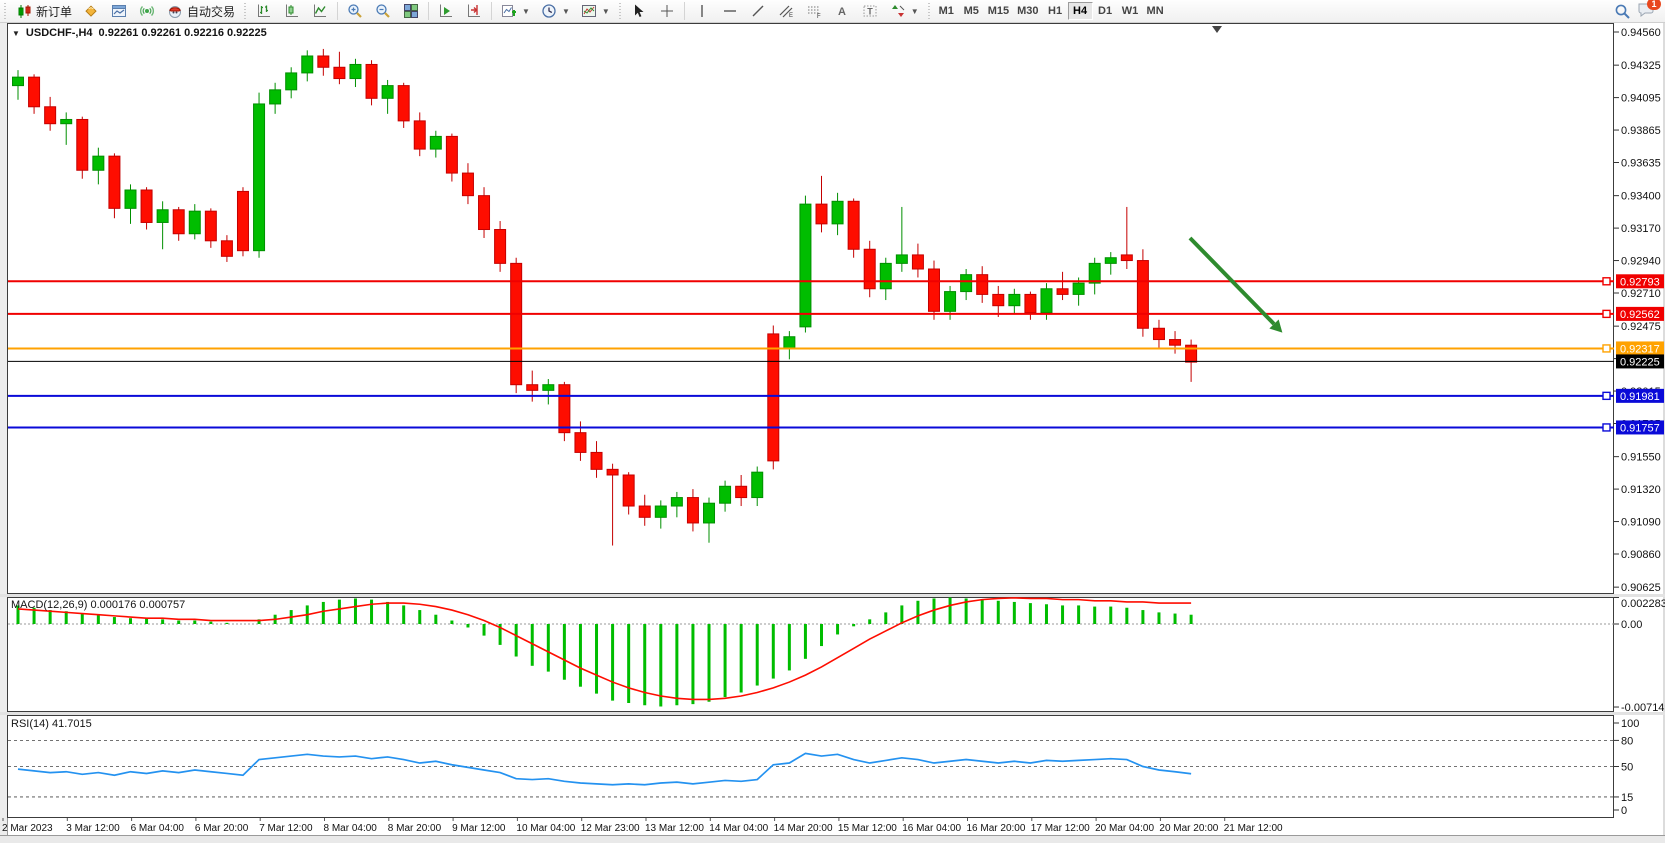 The image size is (1665, 843). I want to click on signal-button, so click(147, 11).